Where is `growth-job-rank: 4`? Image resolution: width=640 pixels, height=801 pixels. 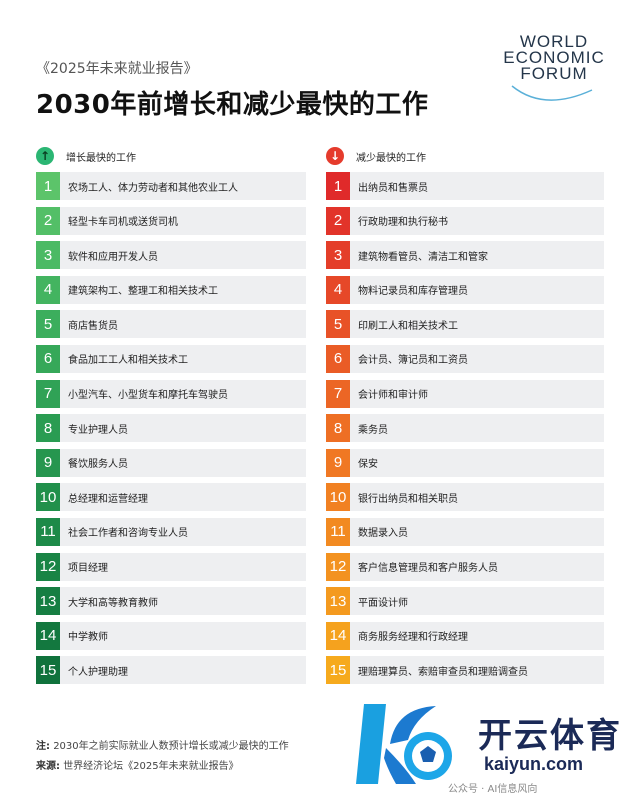 growth-job-rank: 4 is located at coordinates (48, 289).